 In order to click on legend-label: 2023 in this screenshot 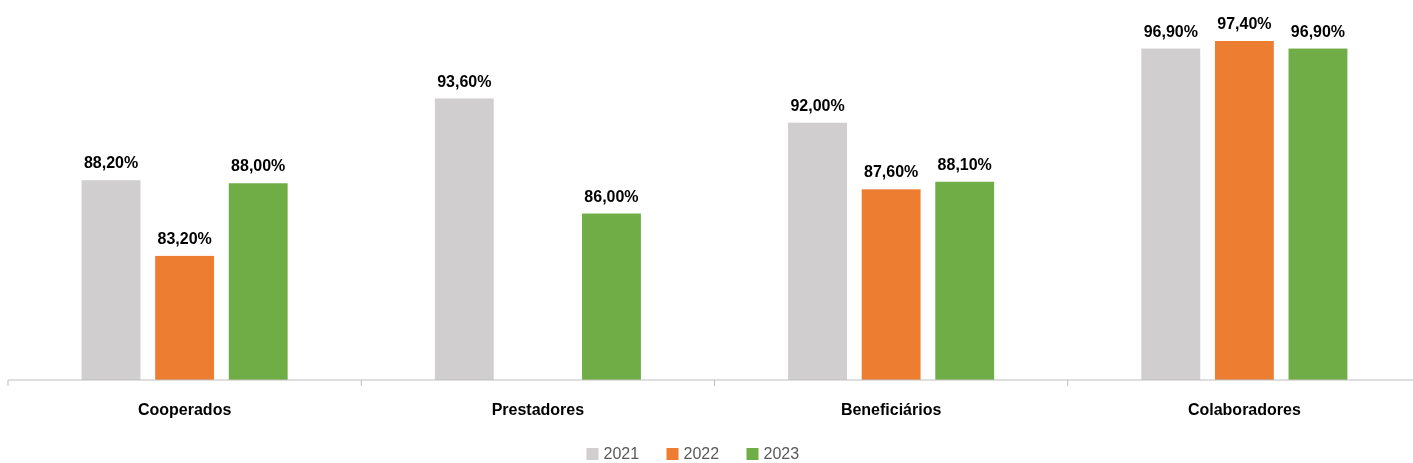, I will do `click(781, 453)`.